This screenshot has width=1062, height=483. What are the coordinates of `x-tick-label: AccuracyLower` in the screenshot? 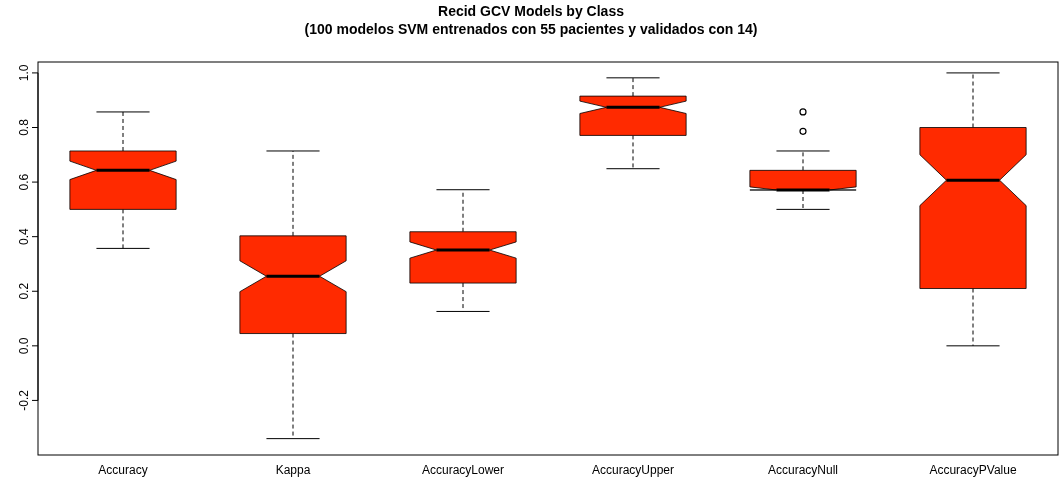 It's located at (463, 470).